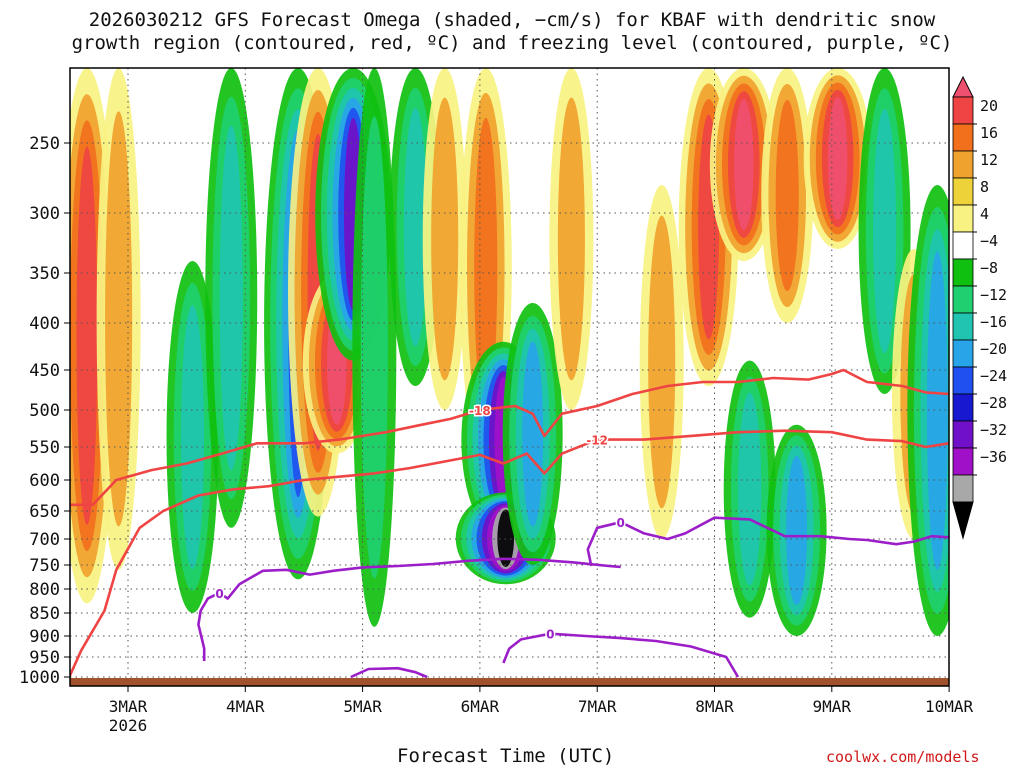  Describe the element at coordinates (362, 706) in the screenshot. I see `x-tick-label-2: 5MAR` at that location.